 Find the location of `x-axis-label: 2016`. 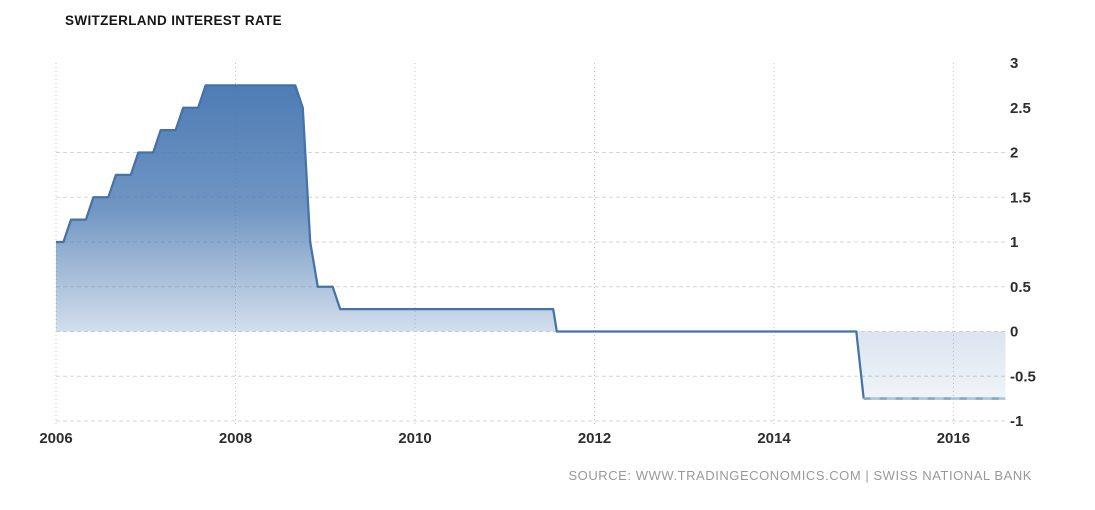

x-axis-label: 2016 is located at coordinates (953, 438).